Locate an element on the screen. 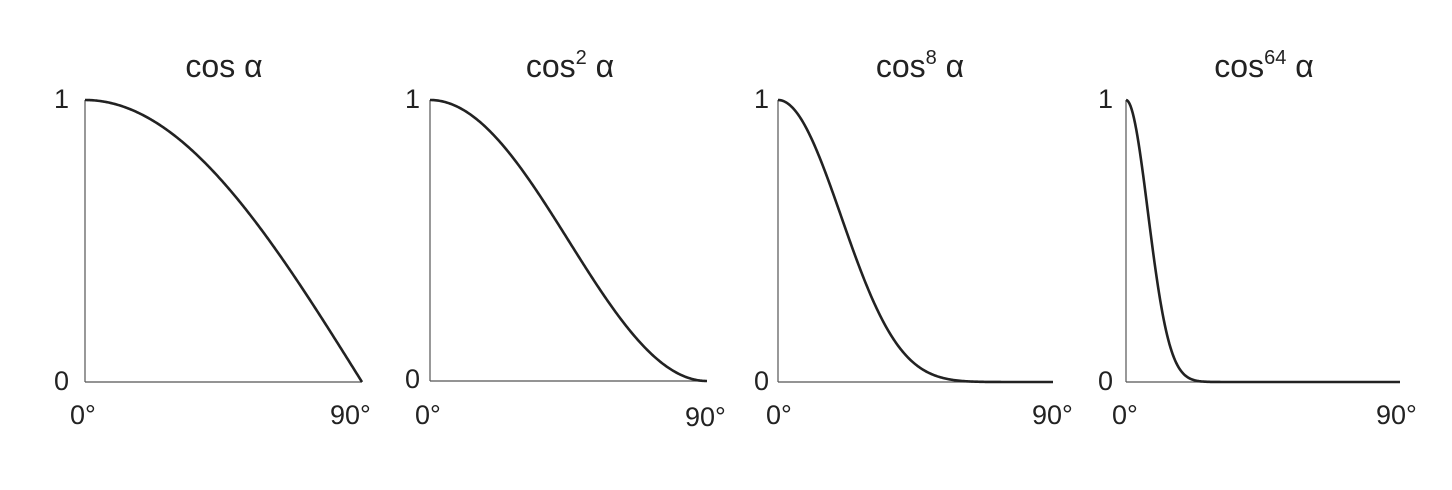 Image resolution: width=1452 pixels, height=490 pixels. chart-title-cos8: cos8 α is located at coordinates (920, 66).